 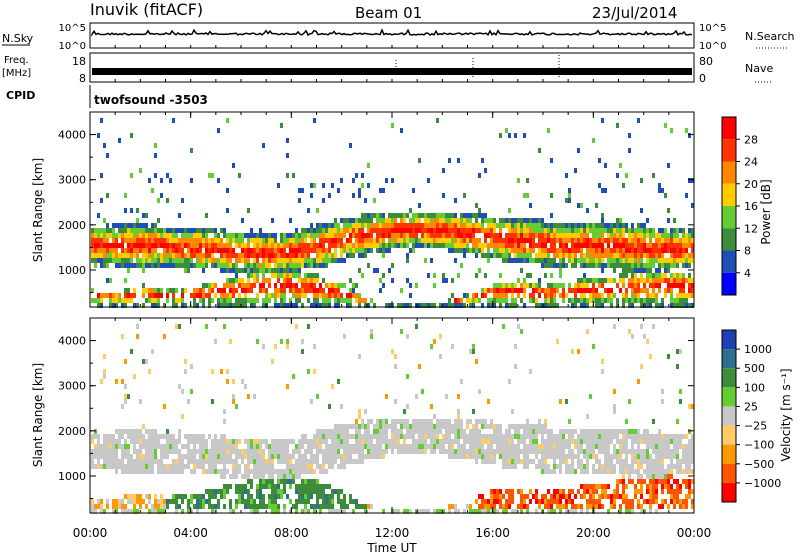 I want to click on power-colorbar-tick-label: 4, so click(x=747, y=273).